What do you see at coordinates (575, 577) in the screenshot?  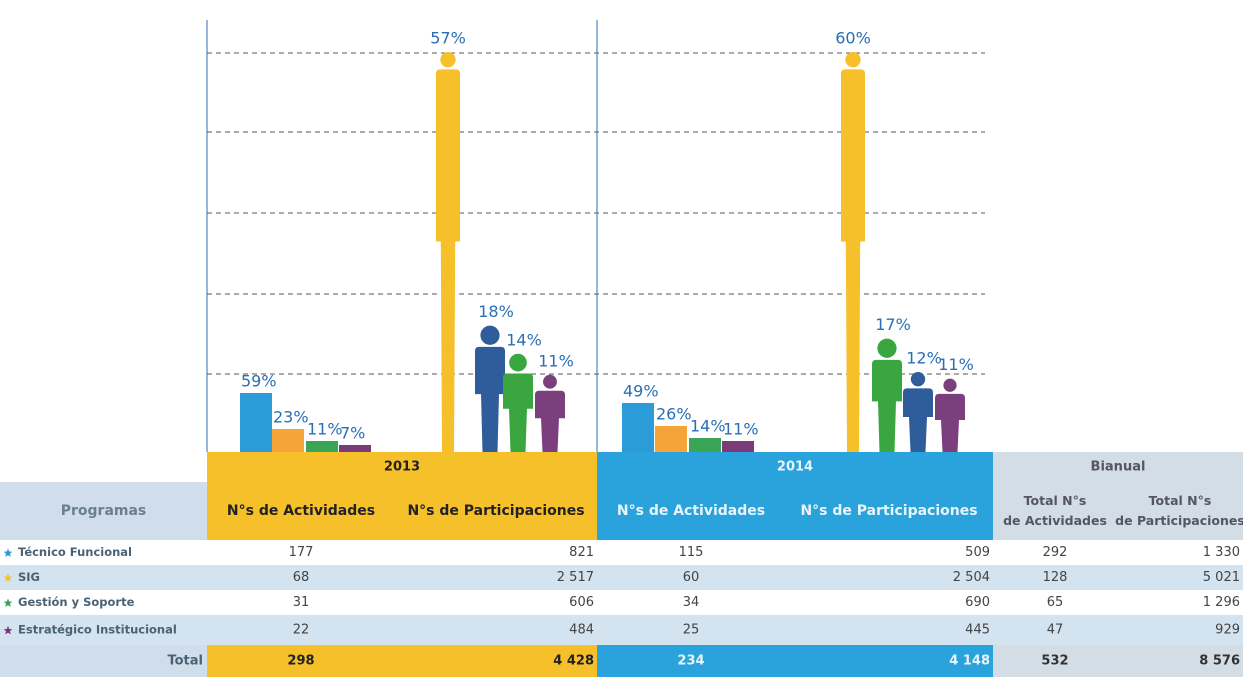 I see `cell-value: 2 517` at bounding box center [575, 577].